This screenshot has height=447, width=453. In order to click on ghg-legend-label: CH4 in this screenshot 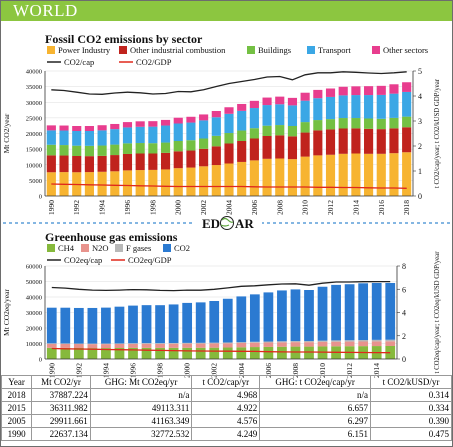, I will do `click(66, 248)`.